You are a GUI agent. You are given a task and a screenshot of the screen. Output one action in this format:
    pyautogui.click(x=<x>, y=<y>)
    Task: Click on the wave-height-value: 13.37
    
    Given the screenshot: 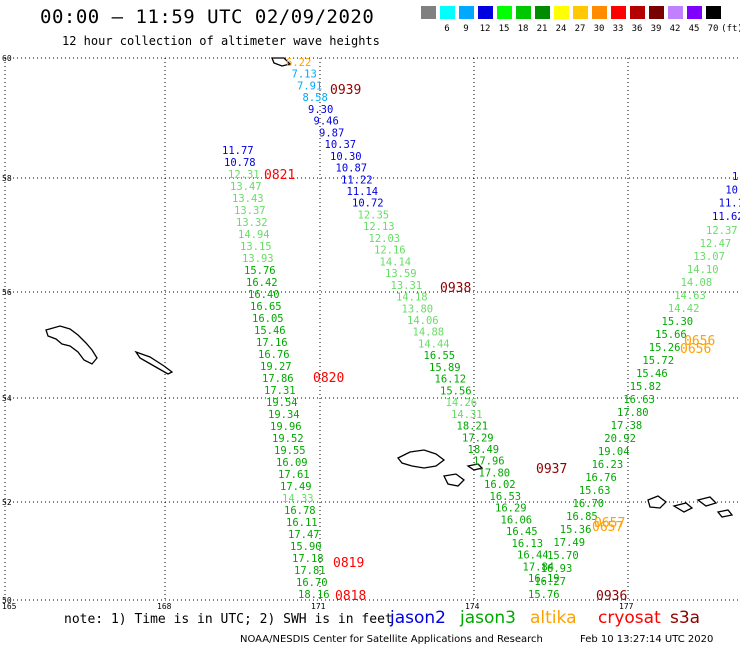 What is the action you would take?
    pyautogui.click(x=250, y=211)
    